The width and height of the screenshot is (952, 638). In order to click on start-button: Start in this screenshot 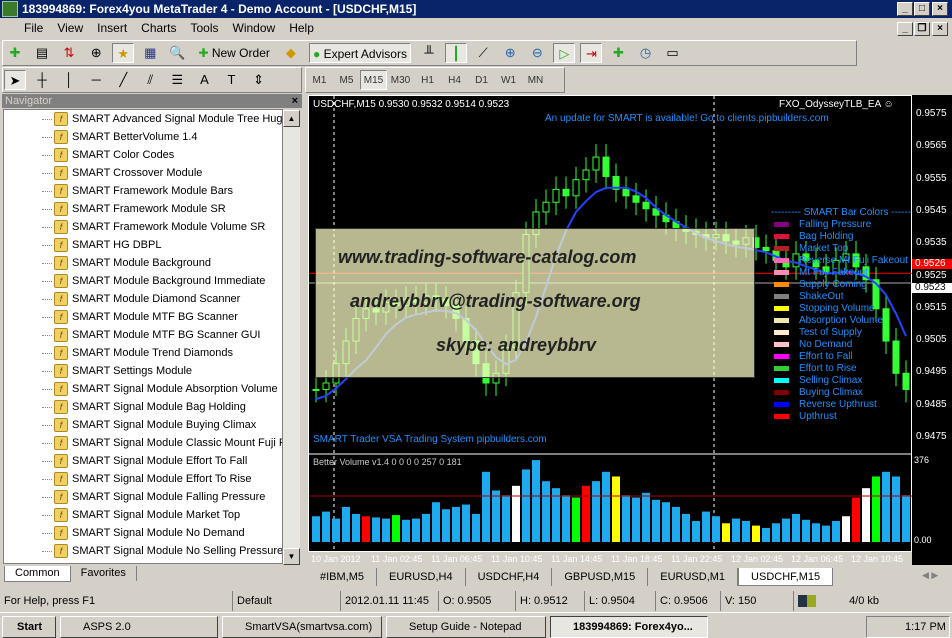, I will do `click(29, 627)`.